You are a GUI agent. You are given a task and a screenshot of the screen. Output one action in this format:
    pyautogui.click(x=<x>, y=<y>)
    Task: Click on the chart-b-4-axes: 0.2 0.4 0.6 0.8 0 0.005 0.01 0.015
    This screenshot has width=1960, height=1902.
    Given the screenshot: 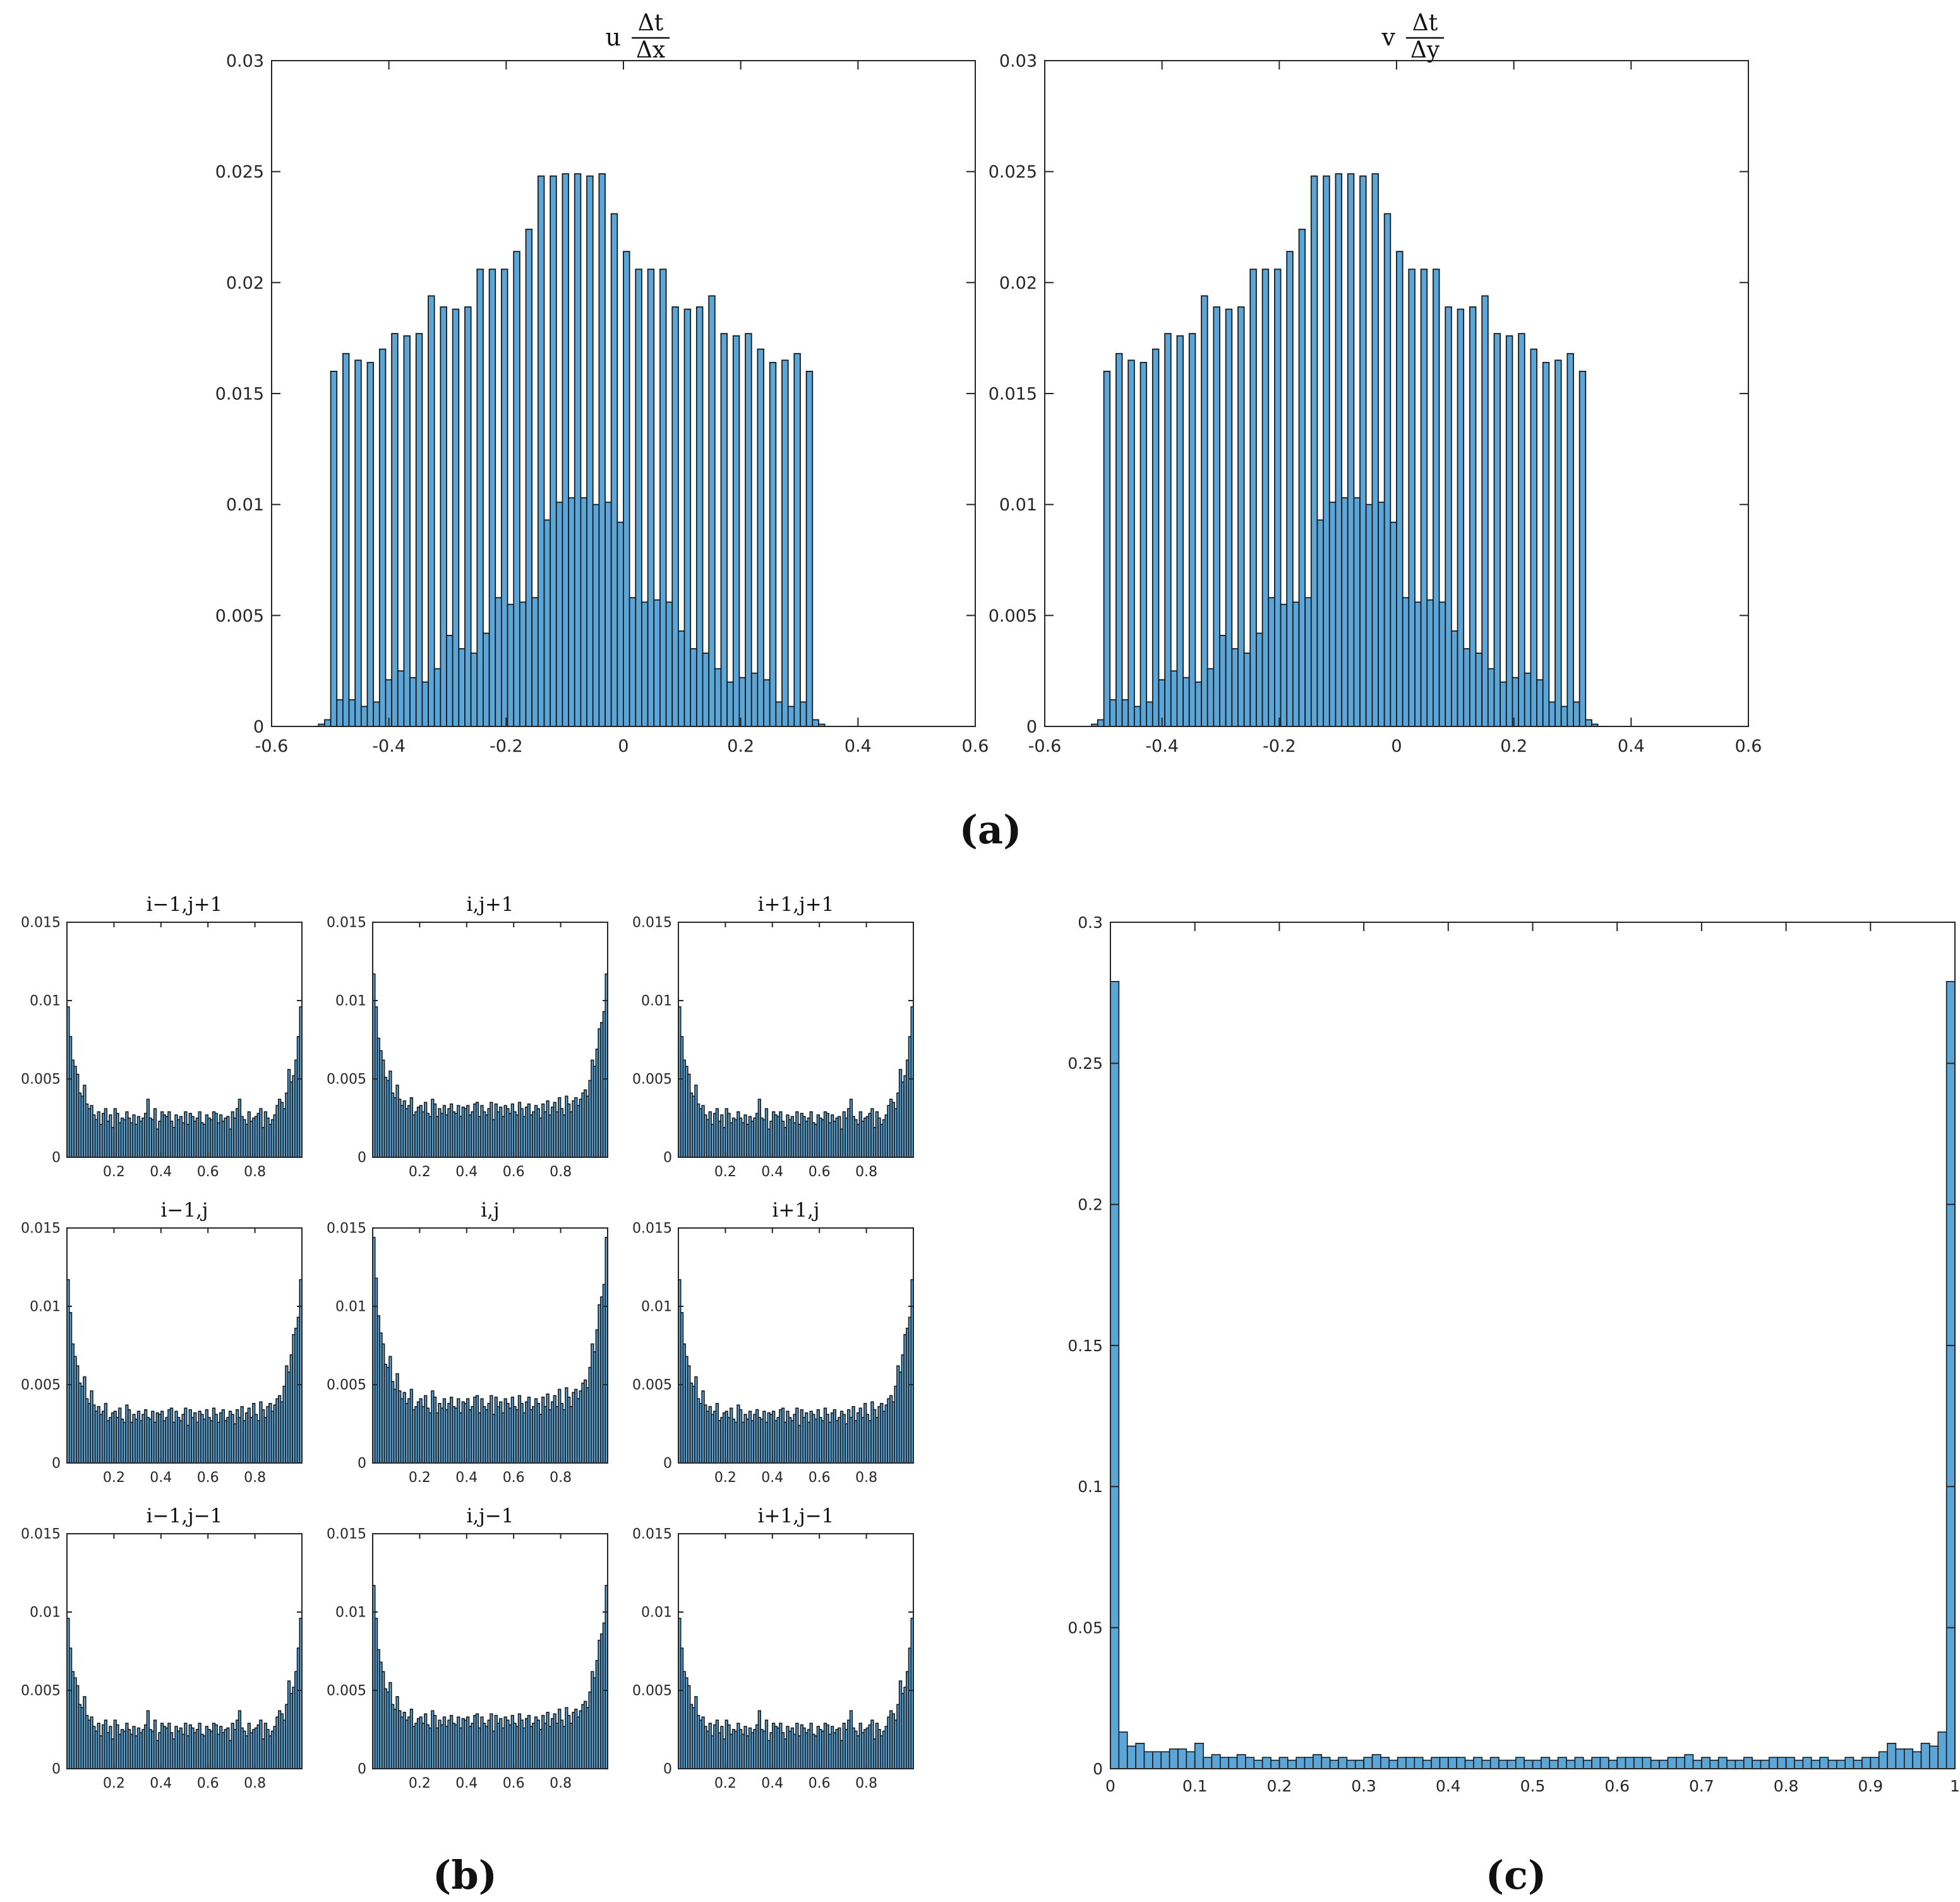 What is the action you would take?
    pyautogui.click(x=162, y=1353)
    